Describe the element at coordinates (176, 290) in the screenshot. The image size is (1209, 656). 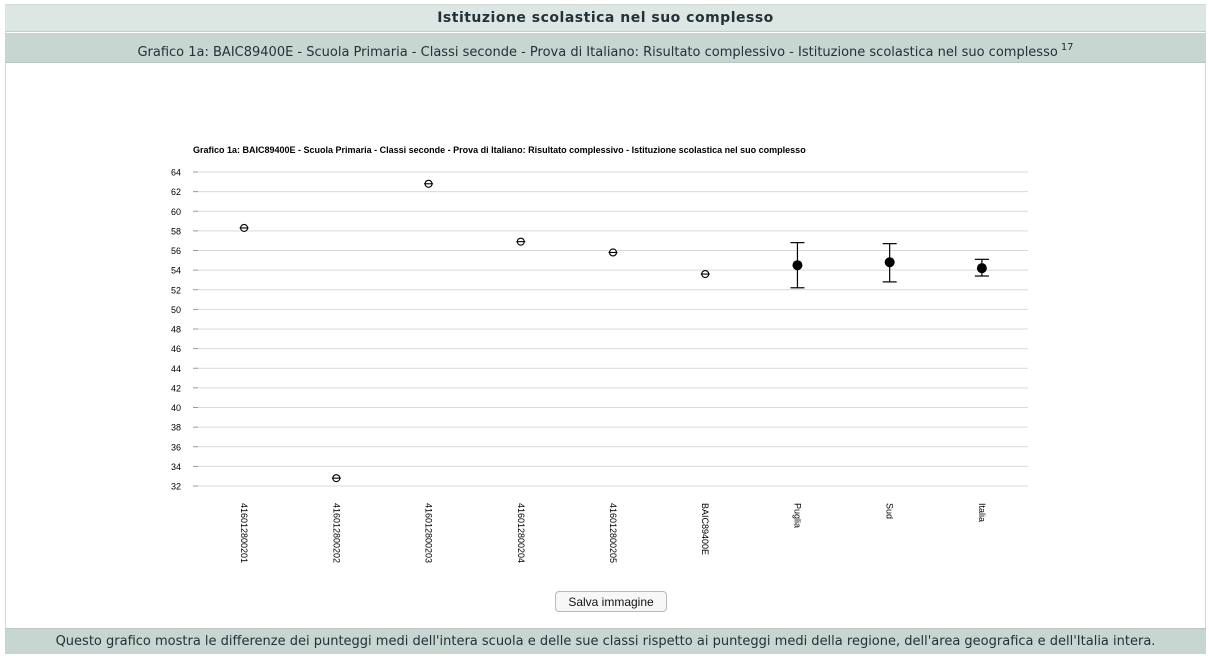
I see `y-tick-label: 52` at that location.